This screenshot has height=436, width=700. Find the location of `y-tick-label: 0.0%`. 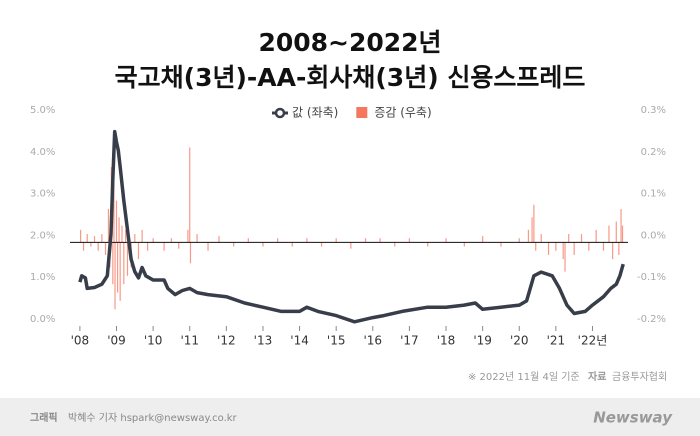

y-tick-label: 0.0% is located at coordinates (42, 319).